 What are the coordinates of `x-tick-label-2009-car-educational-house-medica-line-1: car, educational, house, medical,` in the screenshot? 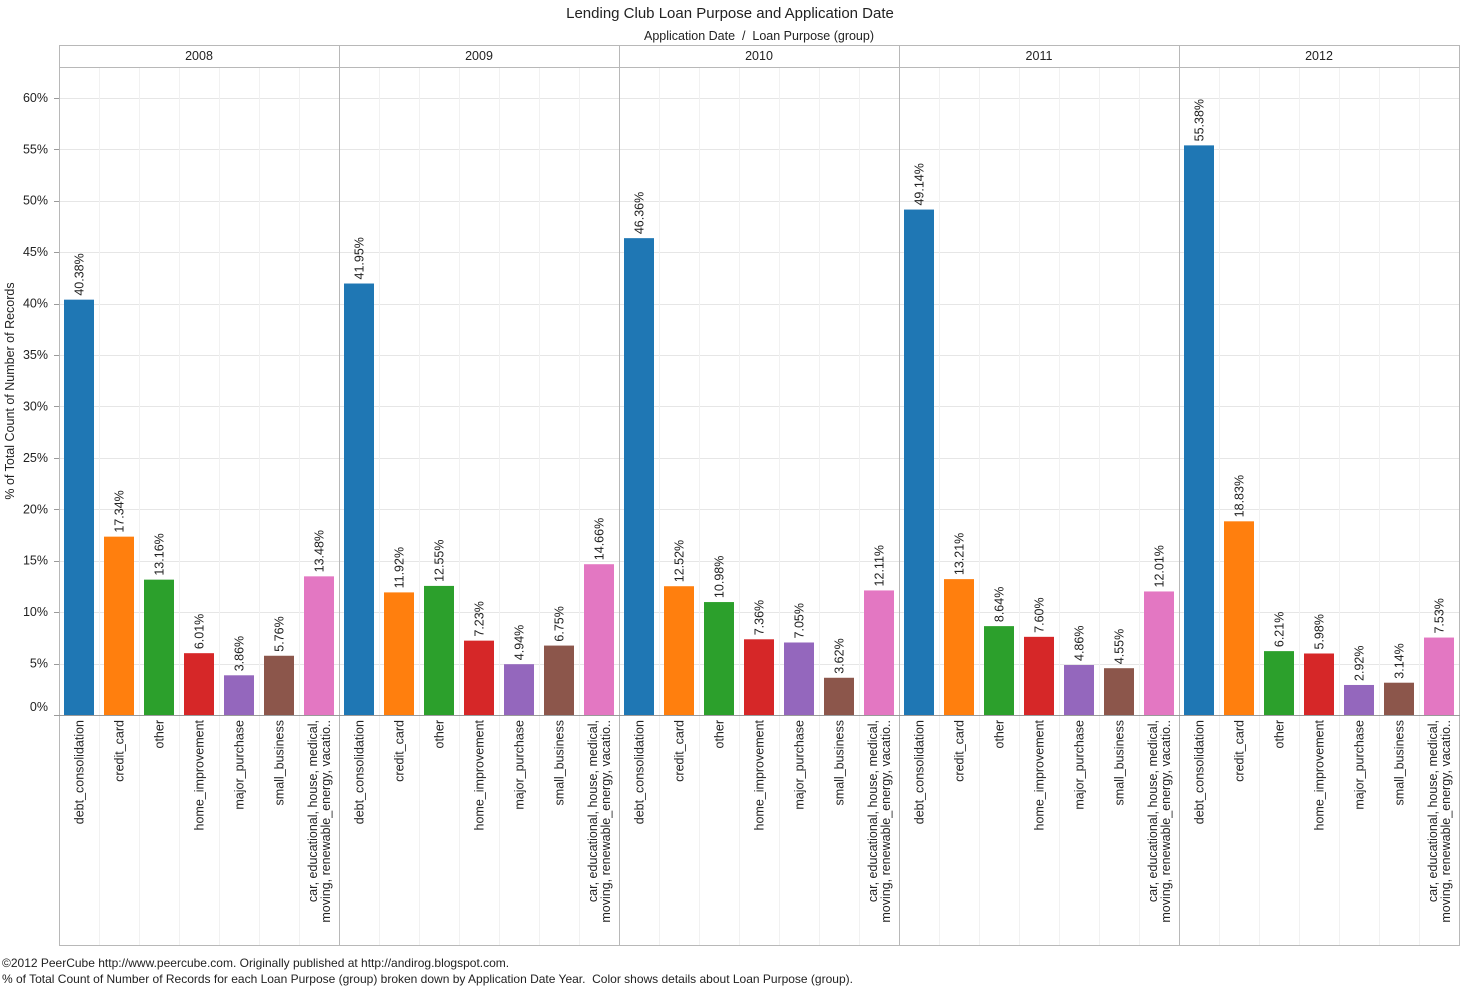 It's located at (593, 811).